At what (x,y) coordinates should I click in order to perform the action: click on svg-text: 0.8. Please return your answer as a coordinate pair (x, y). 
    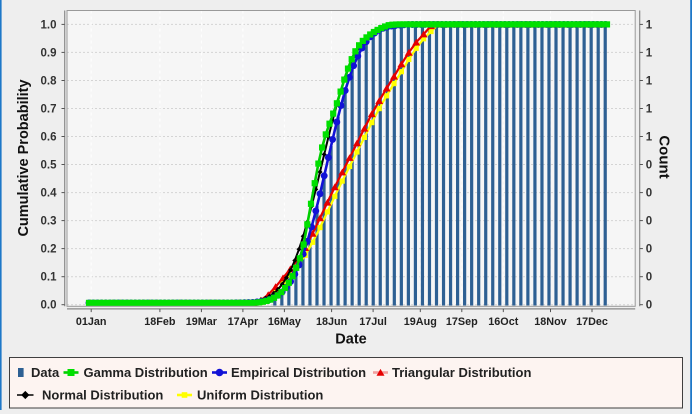
    Looking at the image, I should click on (49, 82).